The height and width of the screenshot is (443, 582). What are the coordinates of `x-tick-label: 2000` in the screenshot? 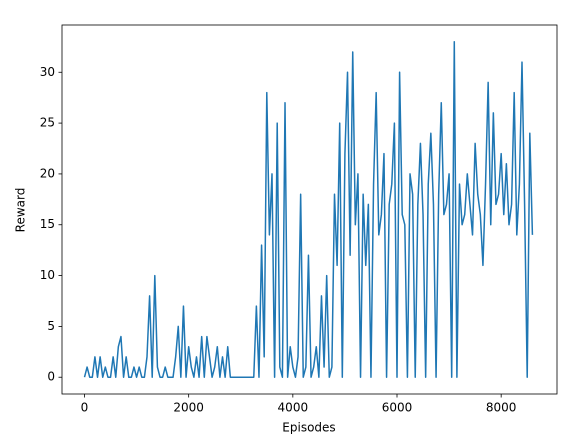 It's located at (188, 408).